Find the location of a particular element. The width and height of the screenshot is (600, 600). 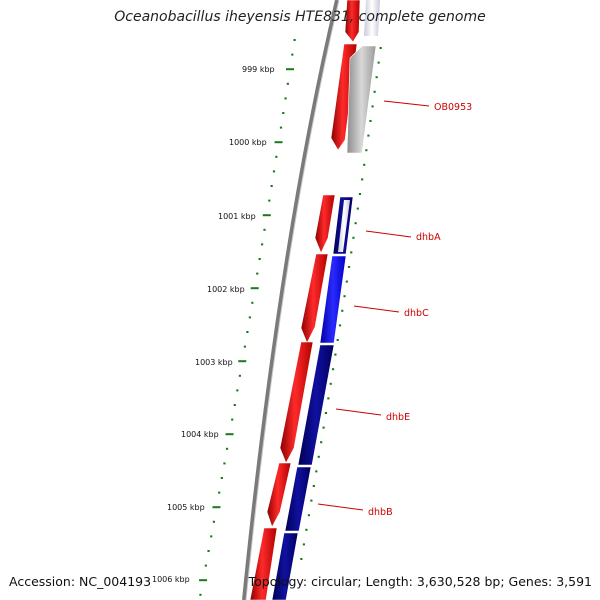

leader-line-dhbe is located at coordinates (358, 412).